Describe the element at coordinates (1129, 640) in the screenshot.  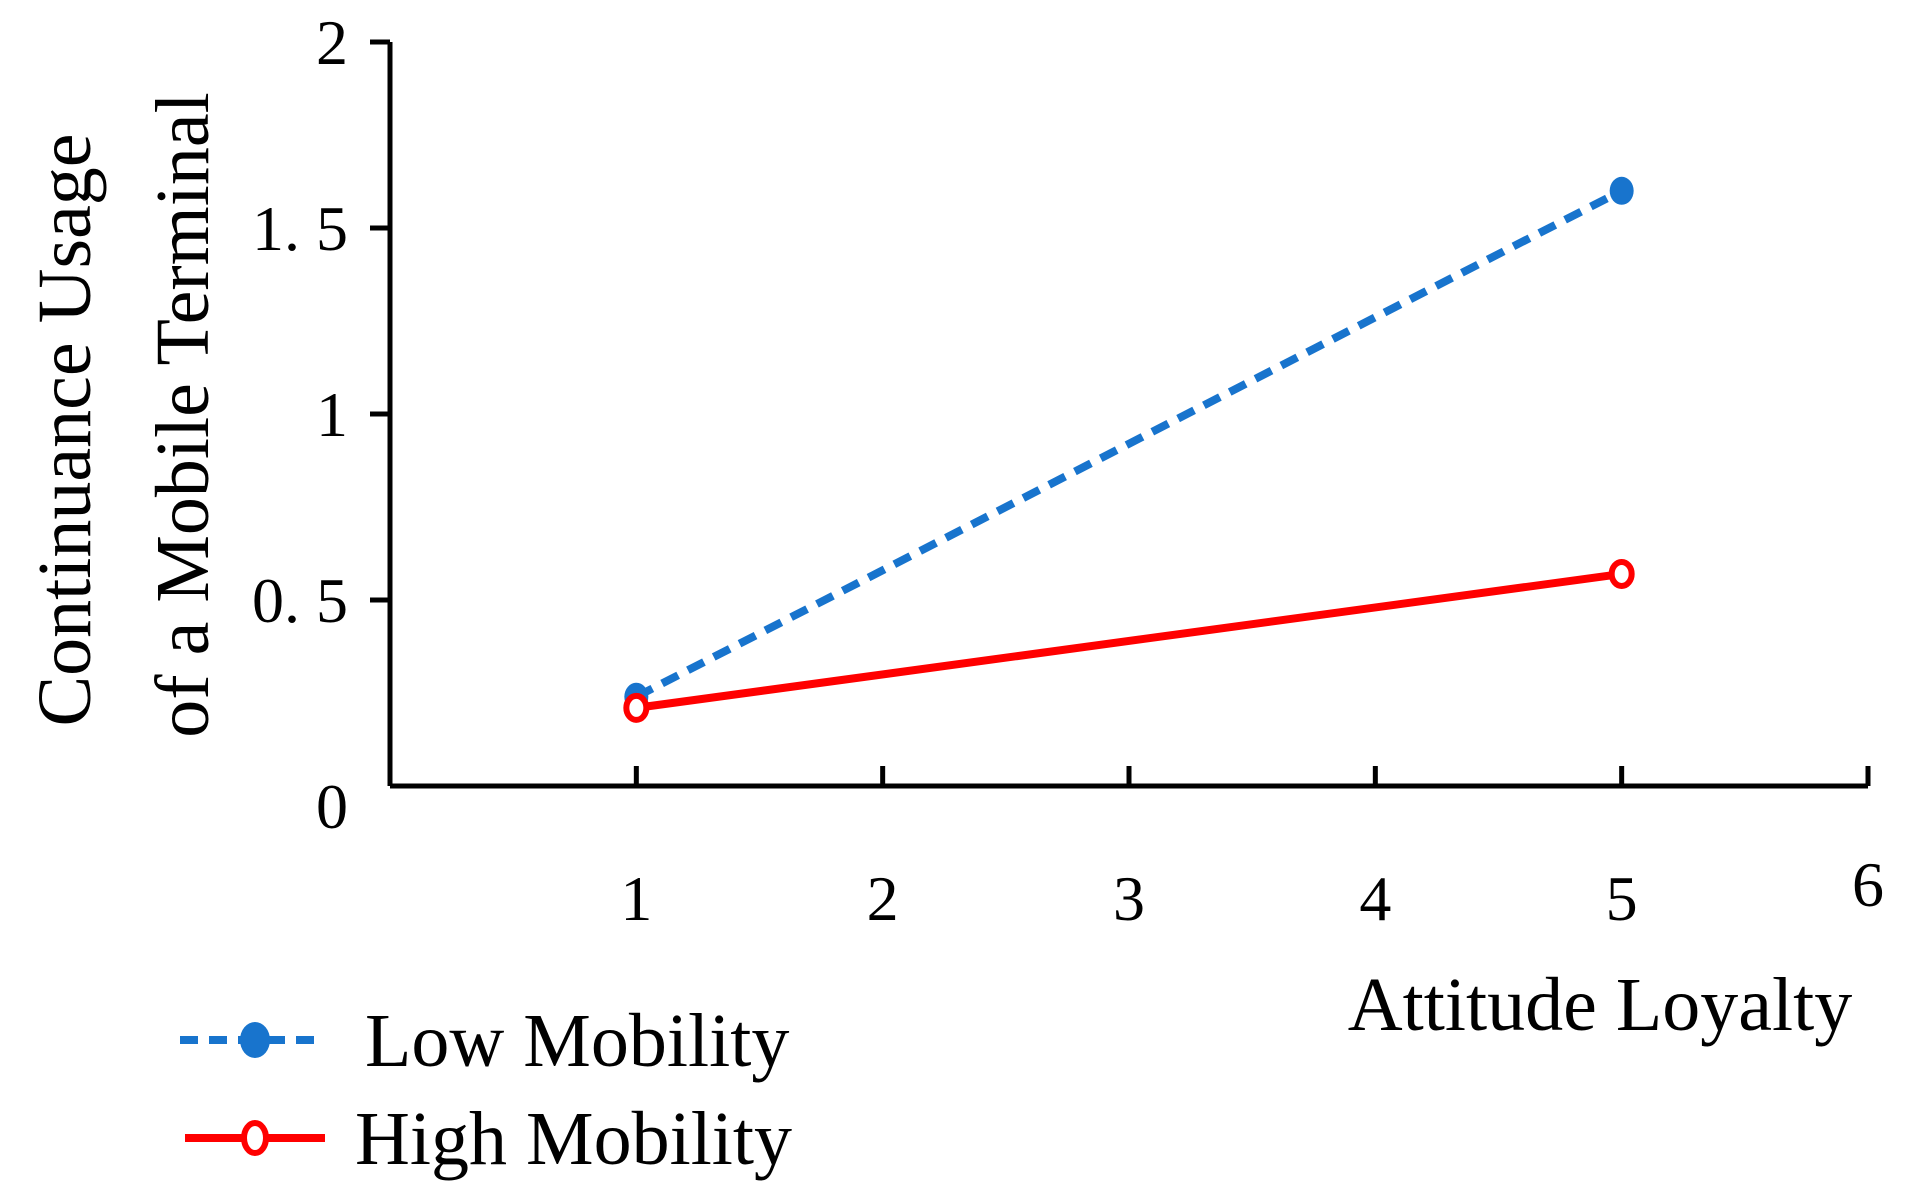
I see `series-line-high-mobility` at that location.